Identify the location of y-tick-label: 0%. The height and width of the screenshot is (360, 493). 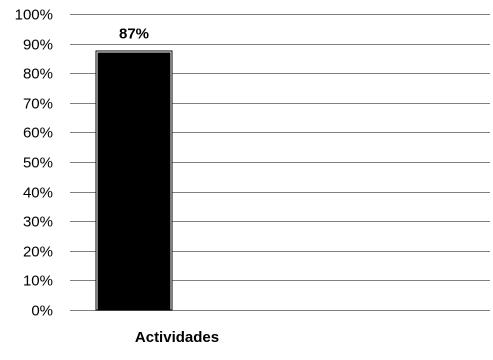
(42, 311).